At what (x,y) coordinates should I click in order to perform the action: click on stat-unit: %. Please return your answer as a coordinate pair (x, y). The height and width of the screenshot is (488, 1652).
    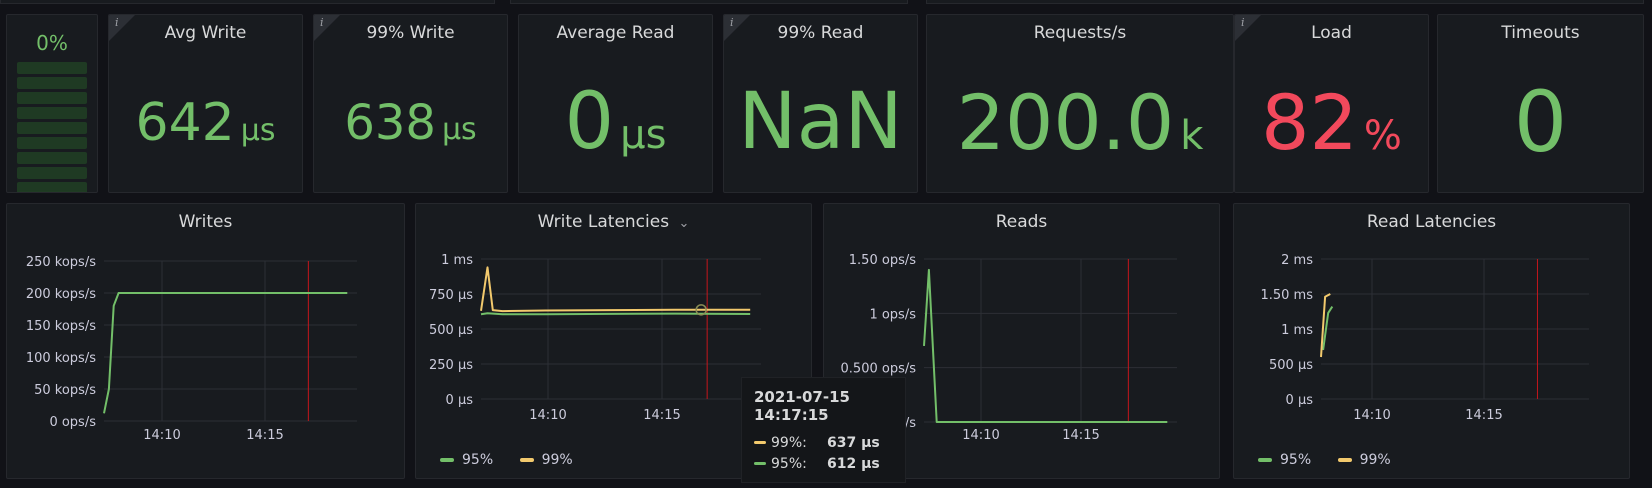
    Looking at the image, I should click on (1382, 136).